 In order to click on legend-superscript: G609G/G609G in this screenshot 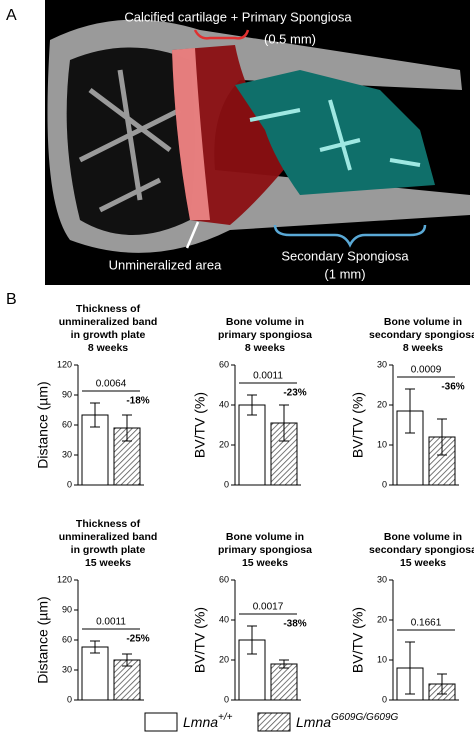, I will do `click(364, 717)`.